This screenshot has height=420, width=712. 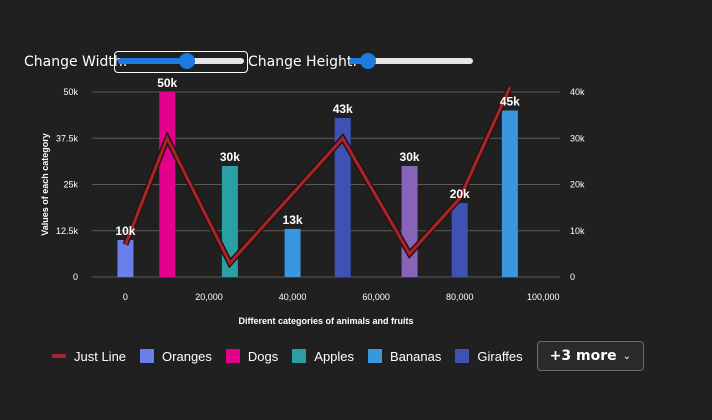 I want to click on legend-label: Dogs, so click(x=263, y=356).